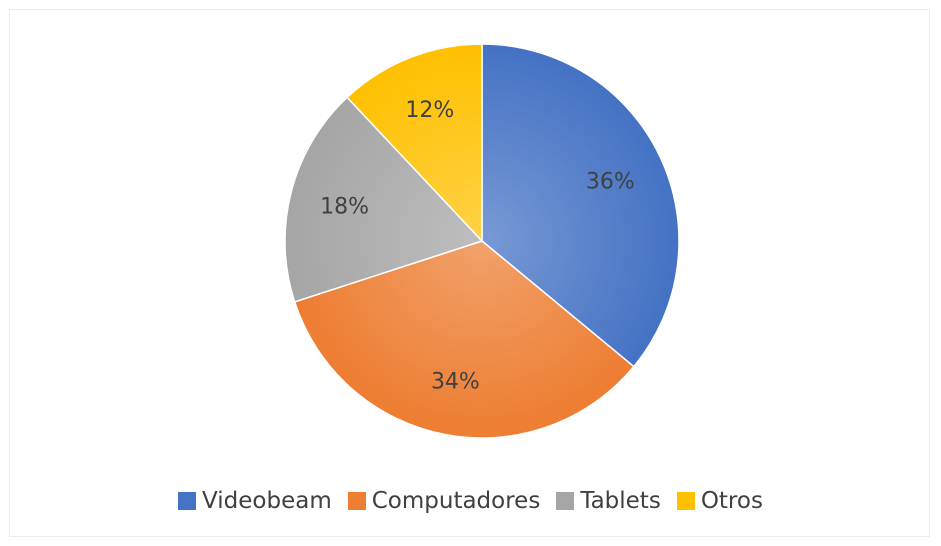 The width and height of the screenshot is (941, 546). I want to click on legend-label-otros: Otros, so click(731, 501).